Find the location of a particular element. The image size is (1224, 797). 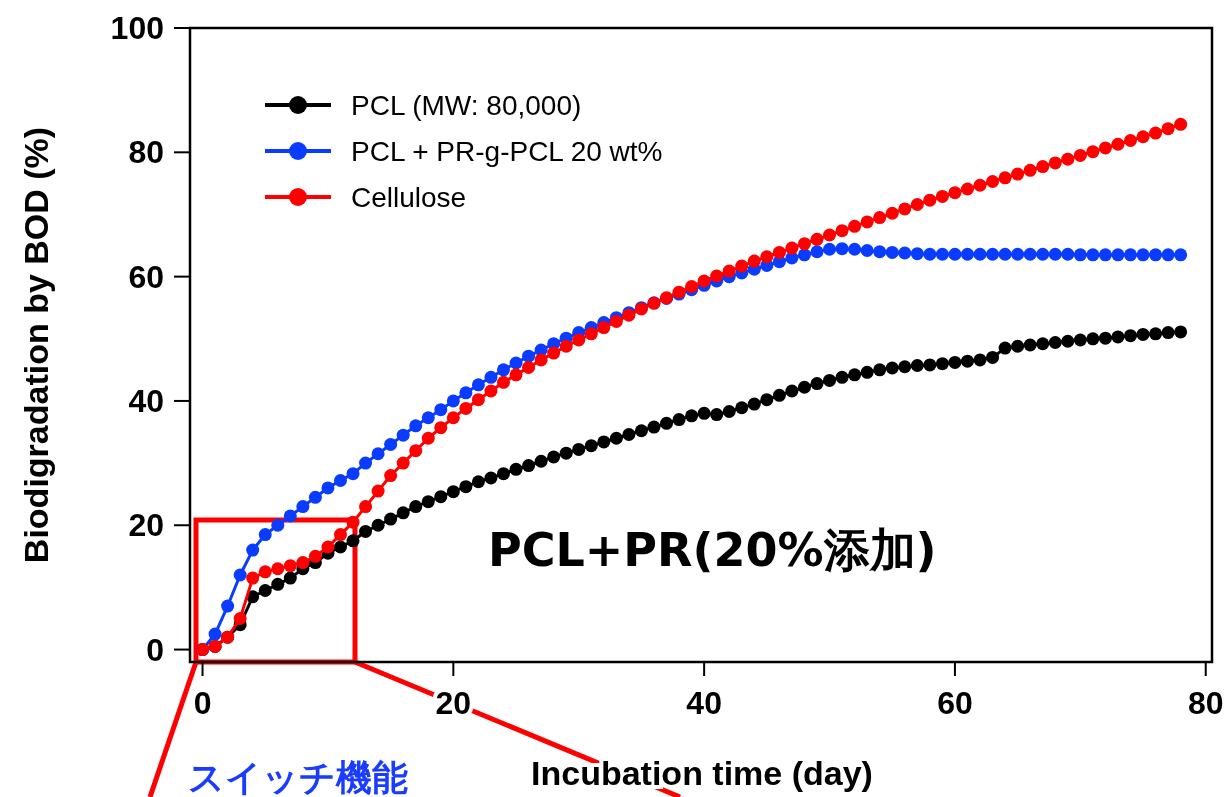

y-tick-label: 20 is located at coordinates (146, 525).